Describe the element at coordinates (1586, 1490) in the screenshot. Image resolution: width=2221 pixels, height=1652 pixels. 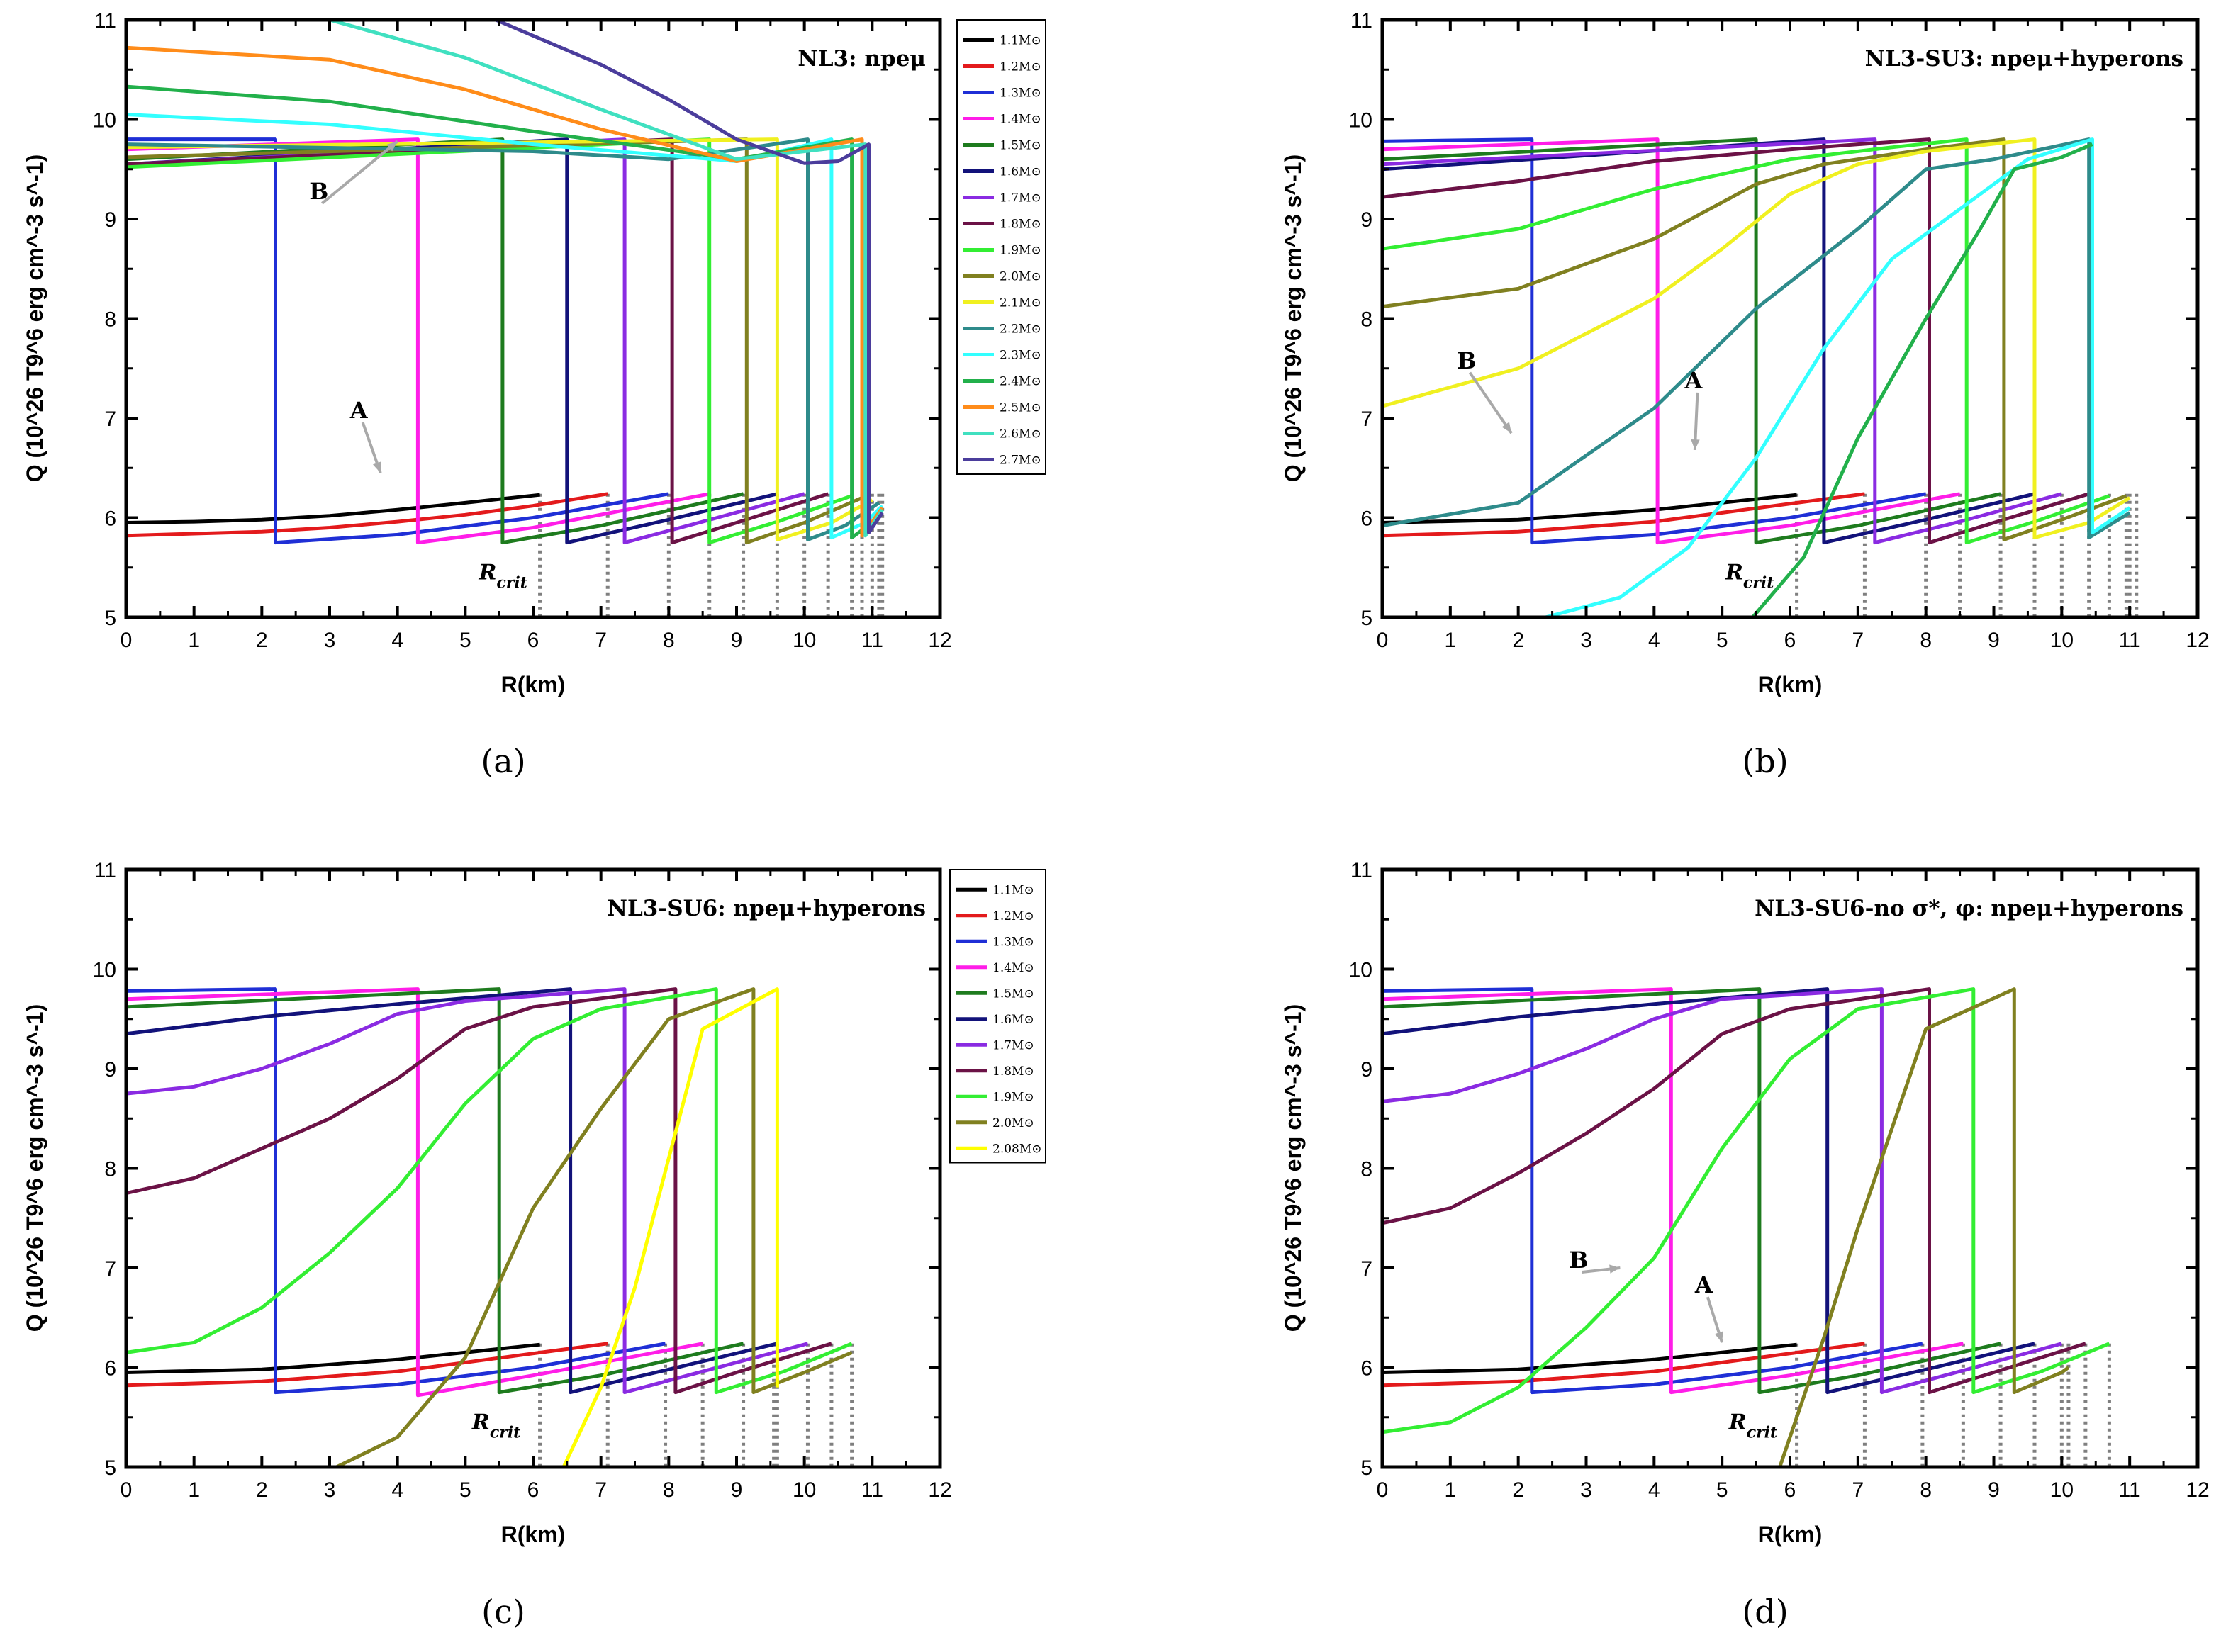
I see `x-tick-label: 3` at that location.